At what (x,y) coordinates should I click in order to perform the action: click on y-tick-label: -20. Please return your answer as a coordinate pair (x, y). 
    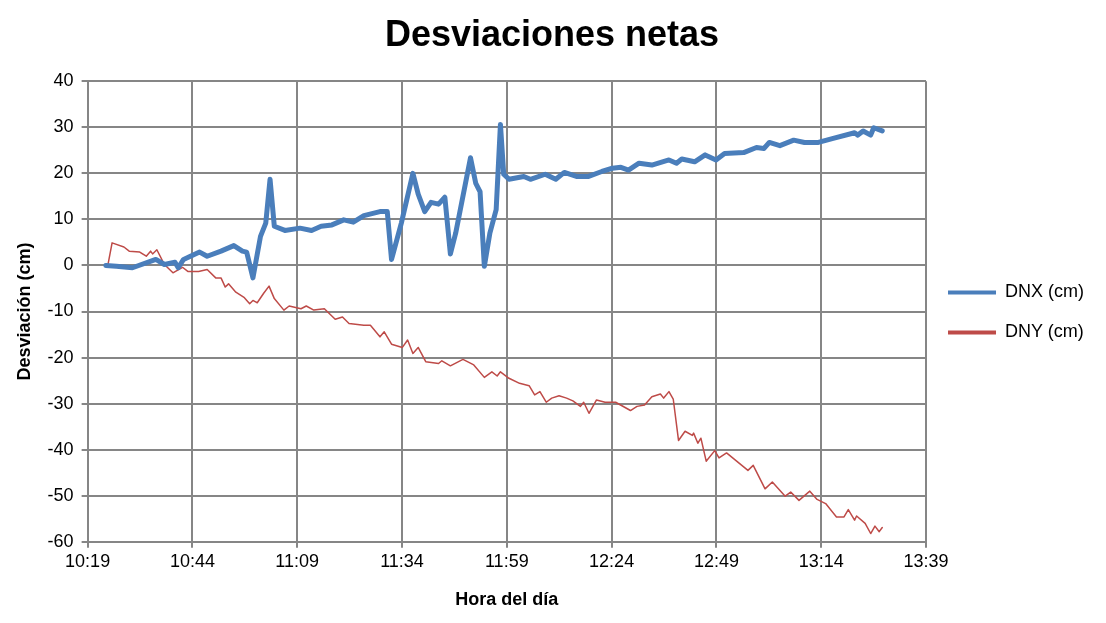
    Looking at the image, I should click on (60, 356).